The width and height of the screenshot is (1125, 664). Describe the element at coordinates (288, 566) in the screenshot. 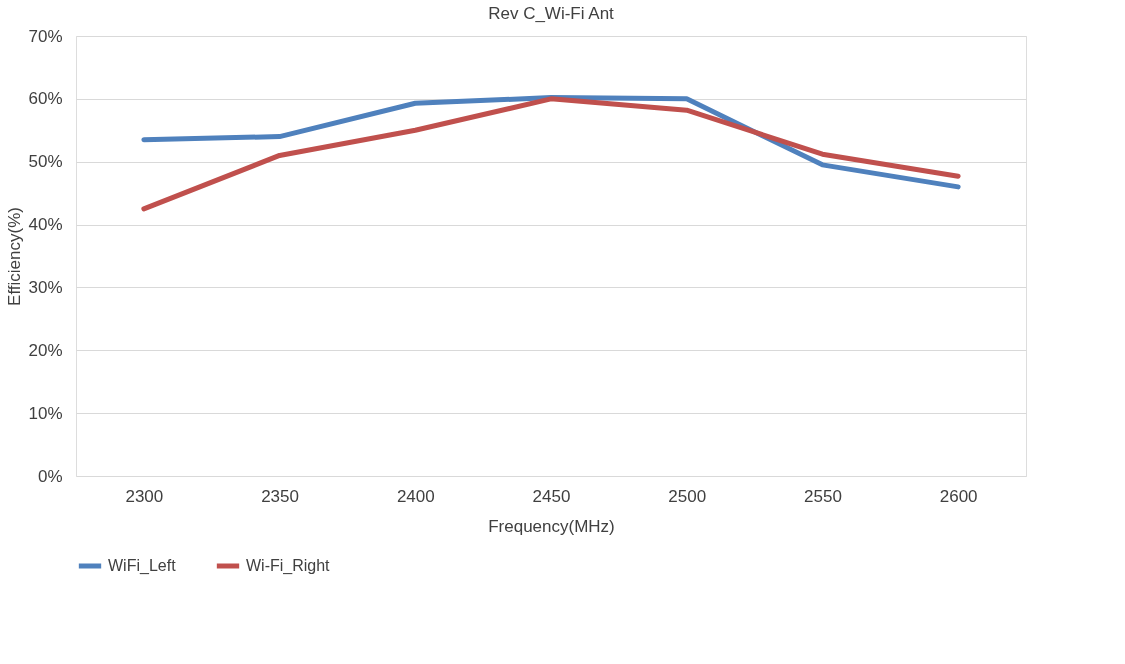

I see `legend-label: Wi-Fi_Right` at that location.